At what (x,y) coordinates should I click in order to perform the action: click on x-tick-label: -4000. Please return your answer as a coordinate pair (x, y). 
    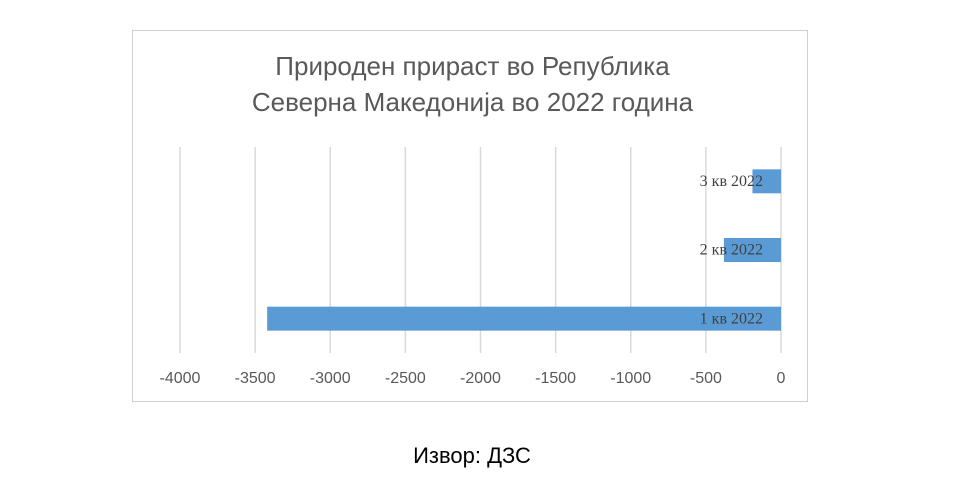
    Looking at the image, I should click on (180, 378).